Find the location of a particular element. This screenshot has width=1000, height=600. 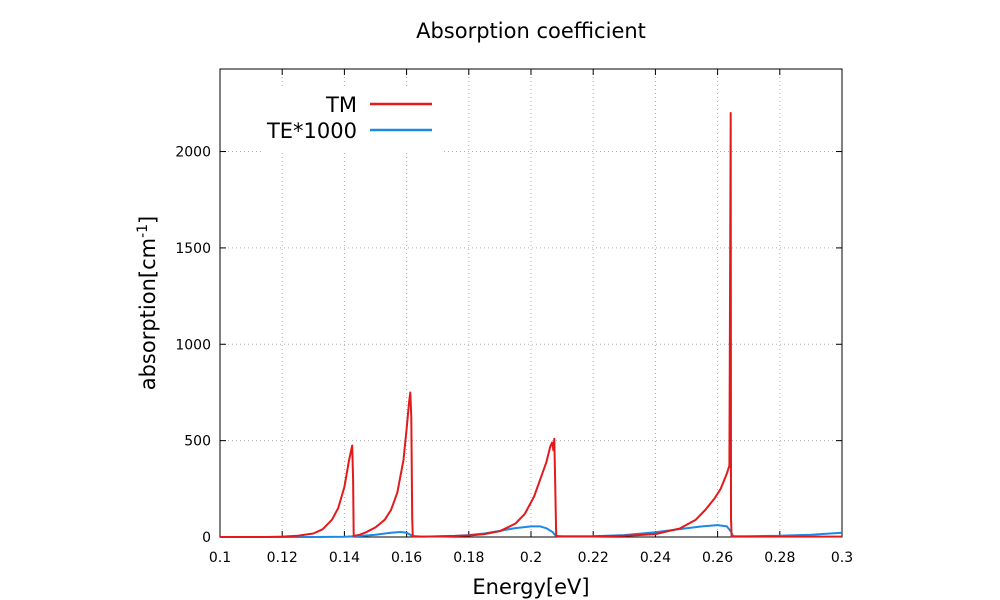

x-tick-label: 0.28 is located at coordinates (779, 558).